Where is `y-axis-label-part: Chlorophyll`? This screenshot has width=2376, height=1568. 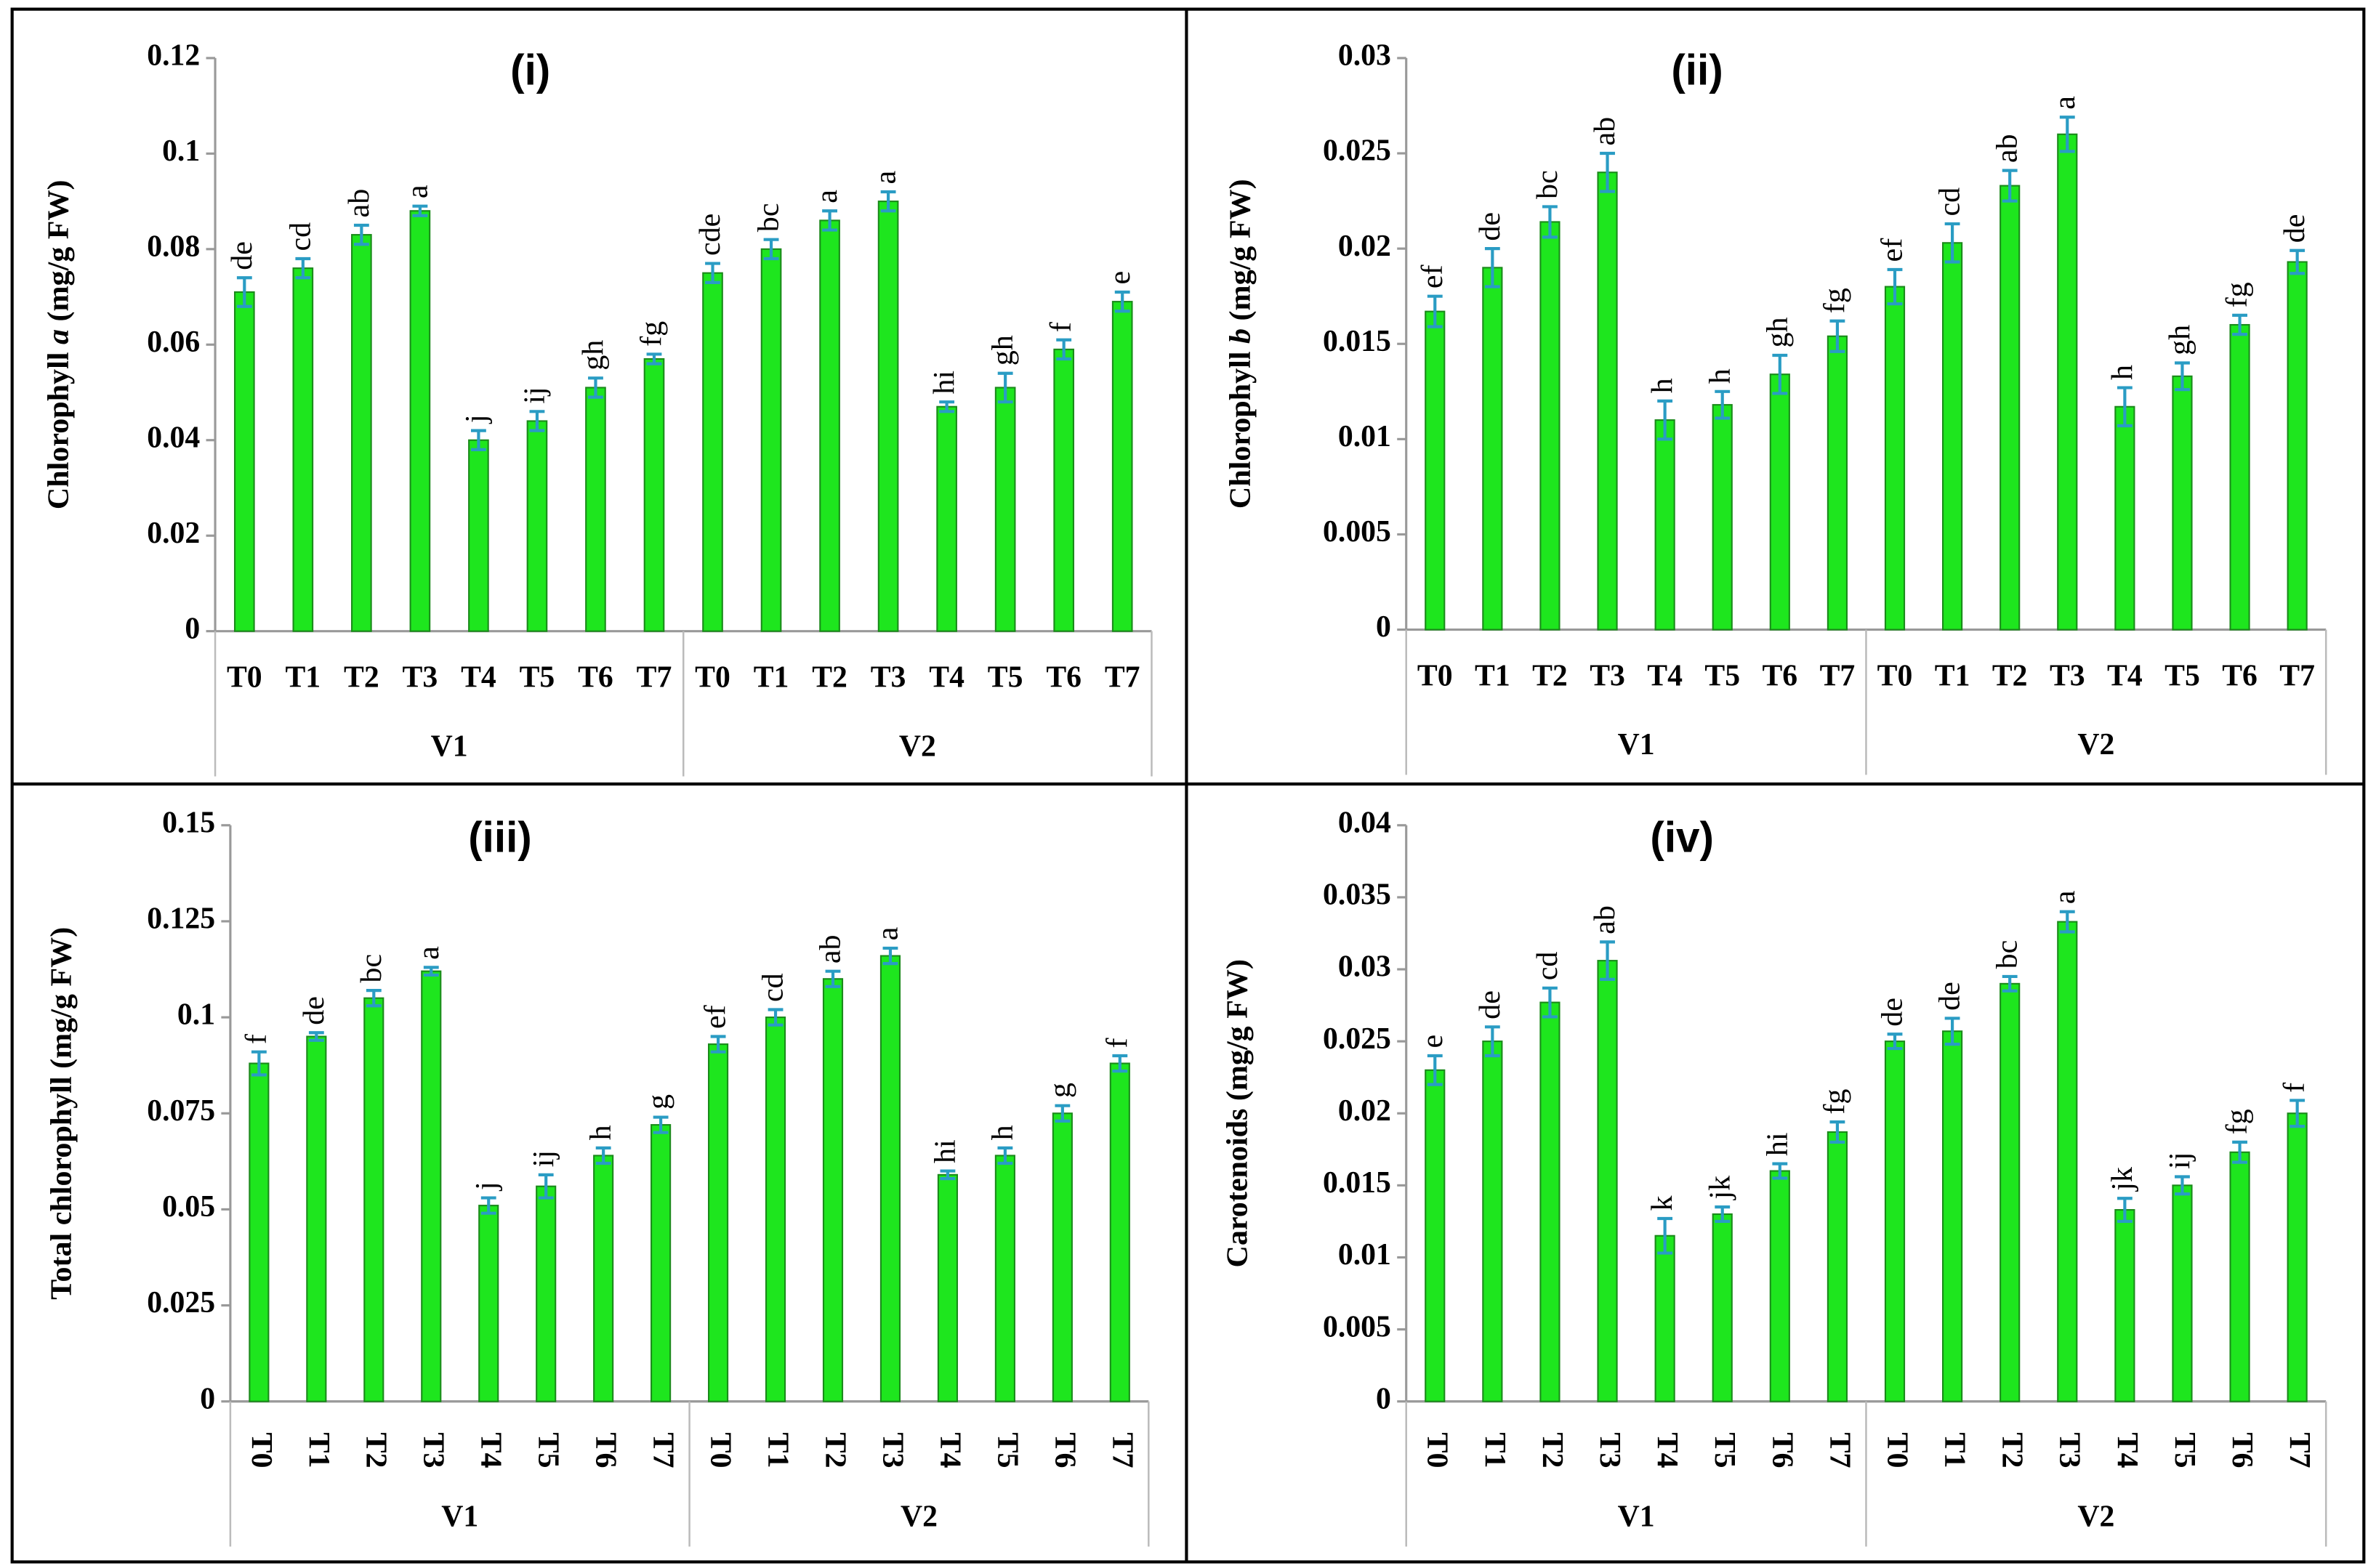
y-axis-label-part: Chlorophyll is located at coordinates (58, 426).